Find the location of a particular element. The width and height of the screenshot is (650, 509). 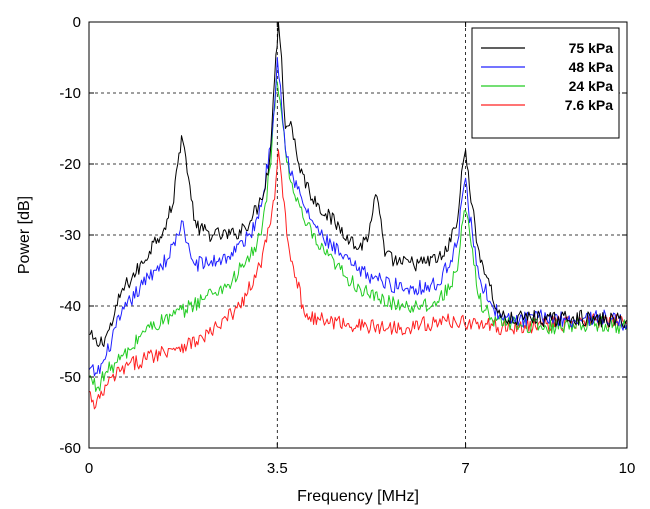

y-tick-label-4: -40 is located at coordinates (70, 306).